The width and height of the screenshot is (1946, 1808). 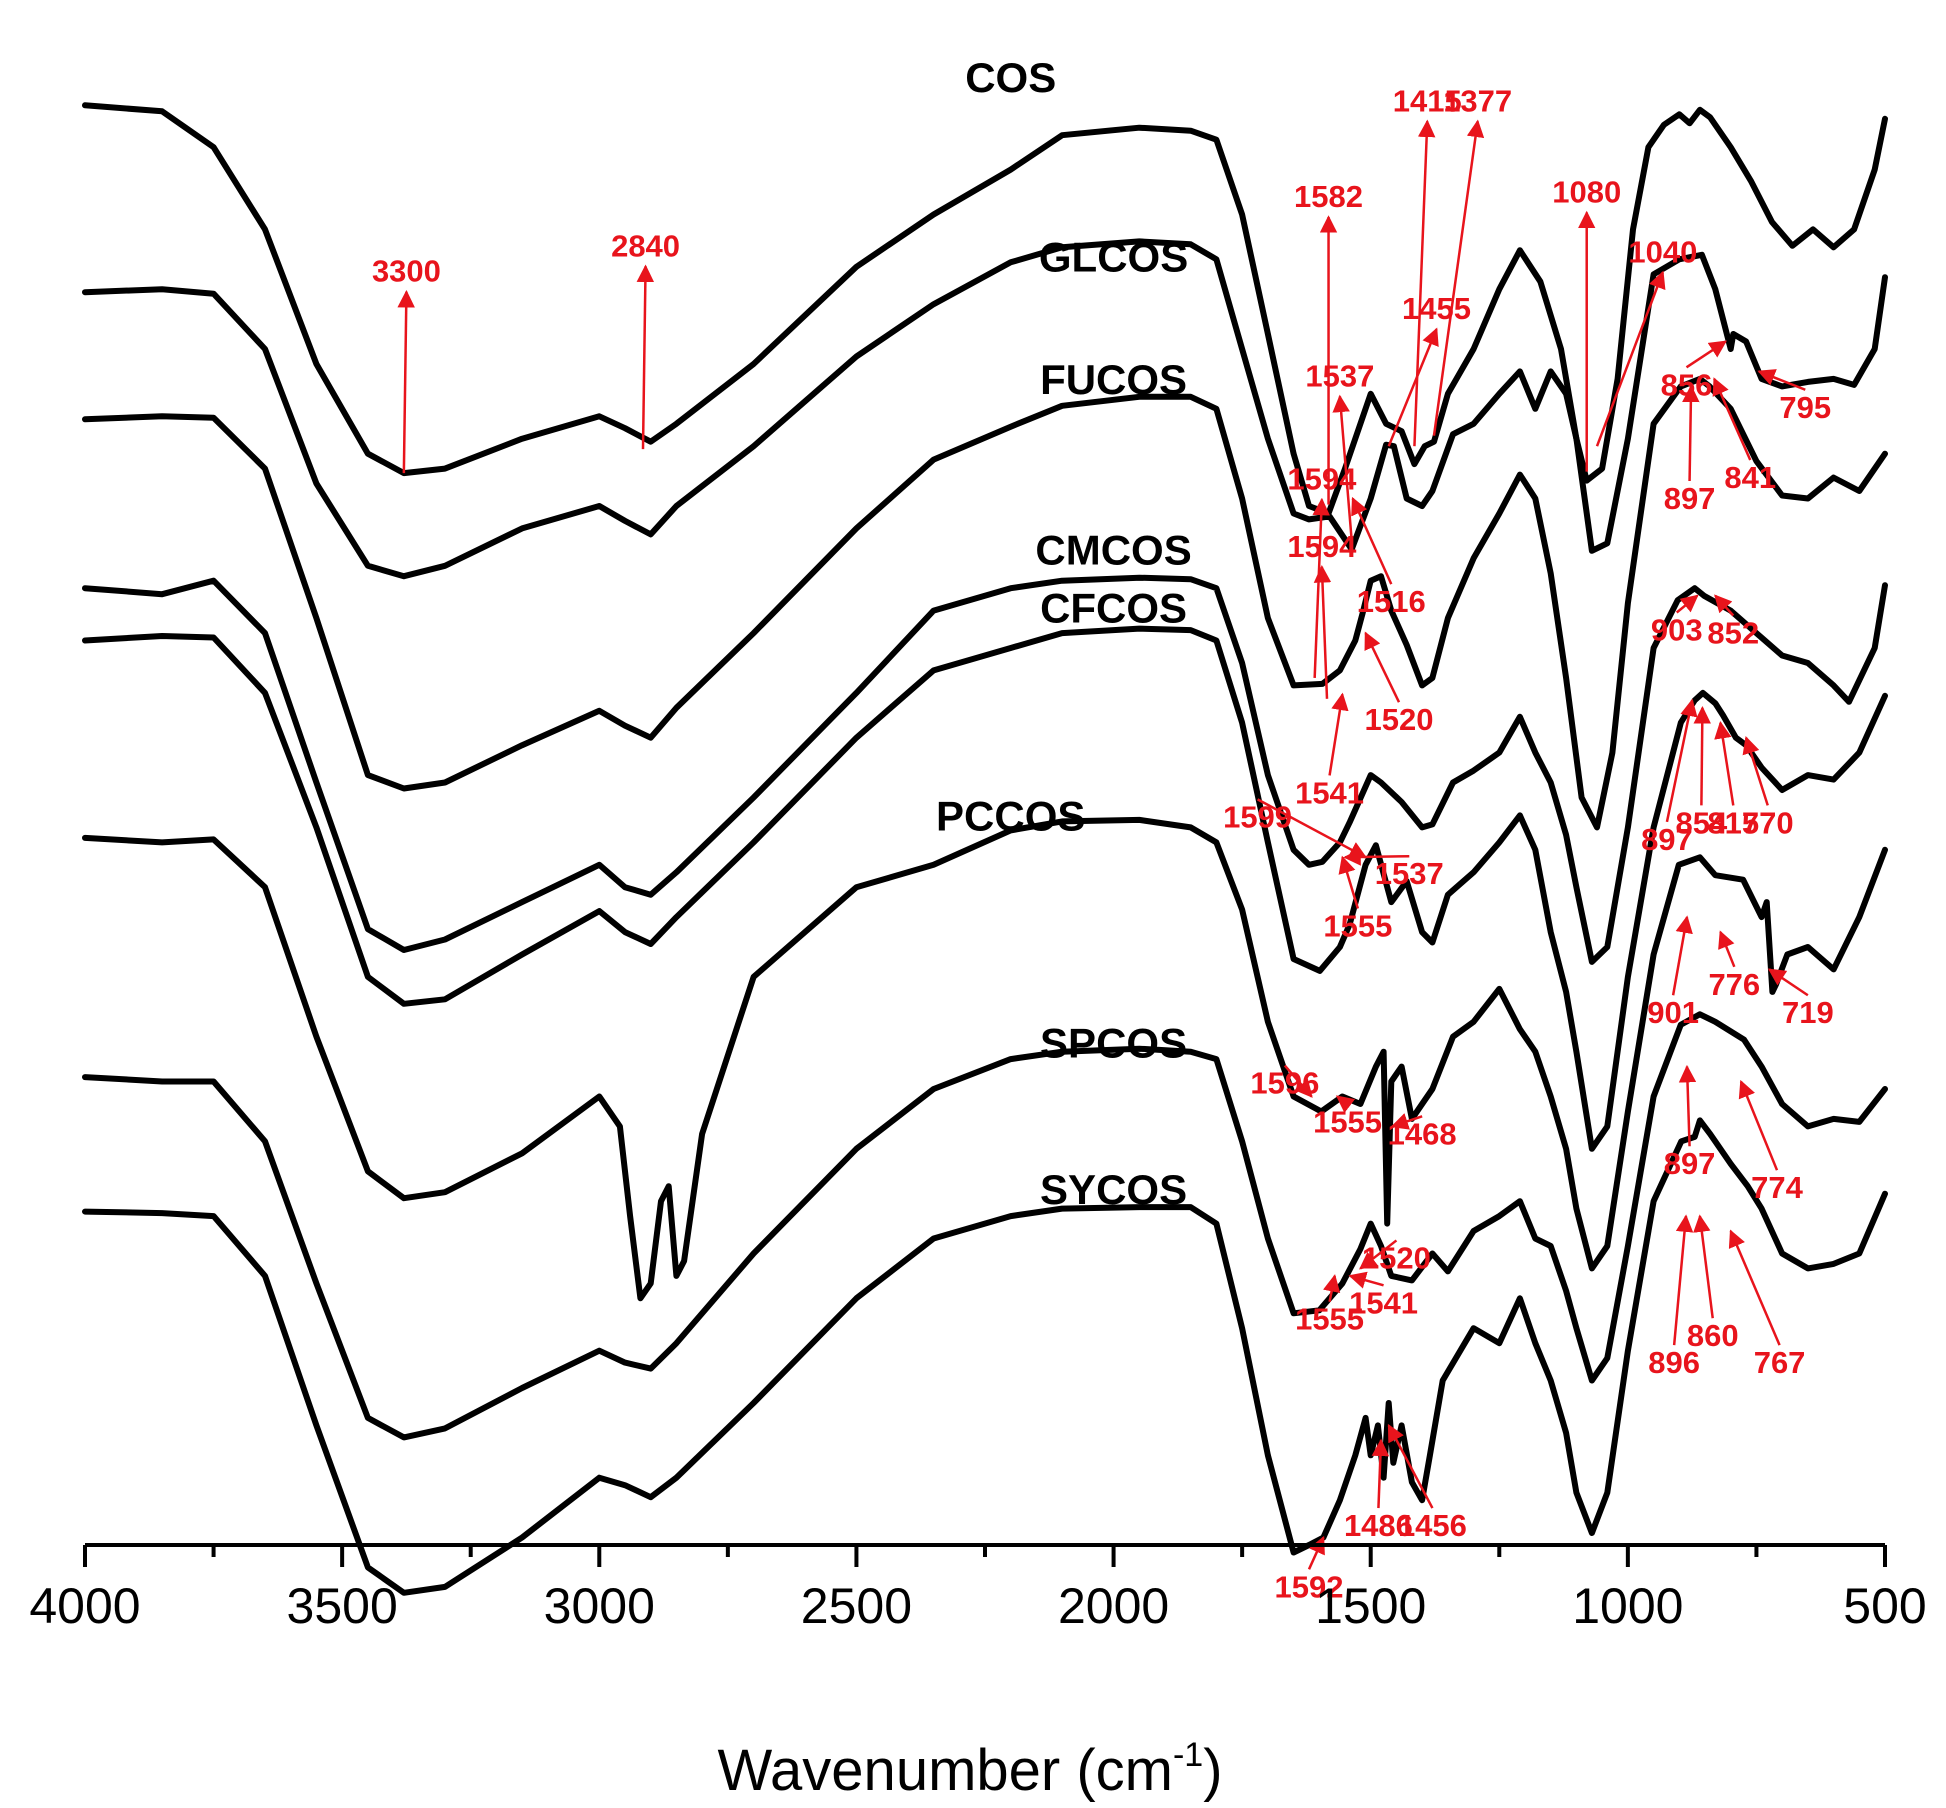 I want to click on peak-annotation-1468: 1468, so click(x=1422, y=1132).